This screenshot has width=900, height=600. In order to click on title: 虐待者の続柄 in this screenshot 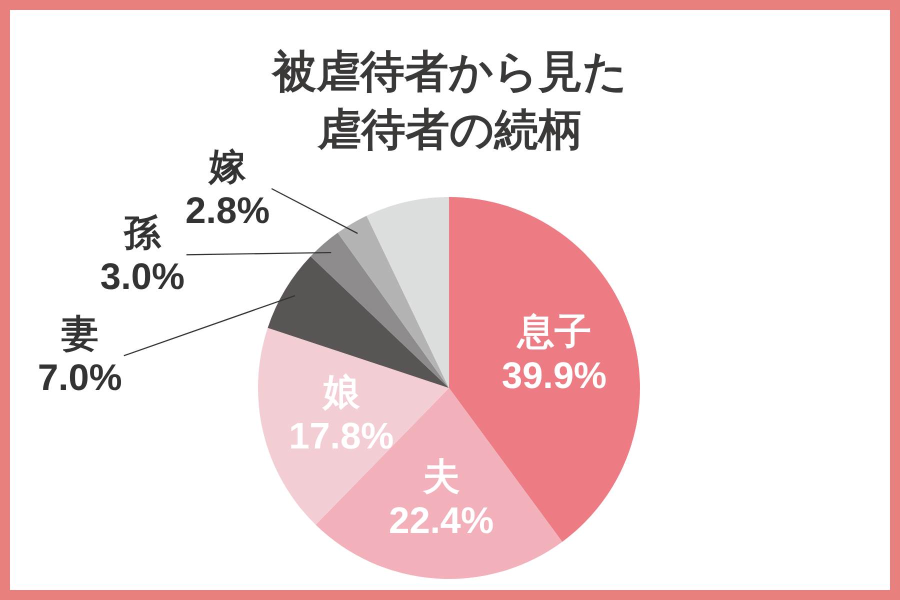, I will do `click(450, 130)`.